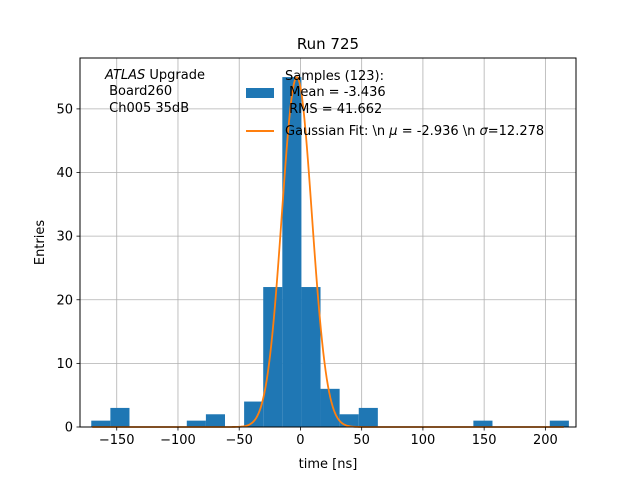 The image size is (640, 480). Describe the element at coordinates (175, 75) in the screenshot. I see `annotation-upgrade: Upgrade` at that location.